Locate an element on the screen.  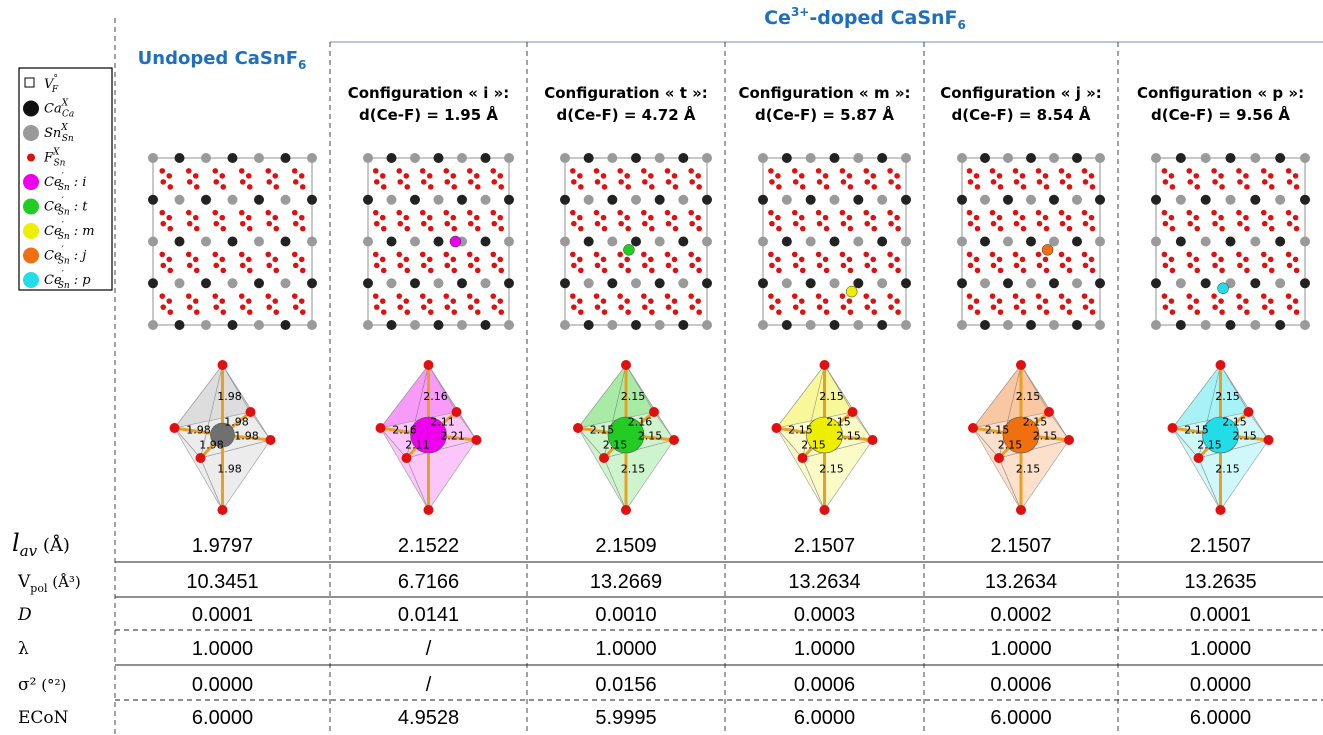
text-part: Sn is located at coordinates (64, 188).